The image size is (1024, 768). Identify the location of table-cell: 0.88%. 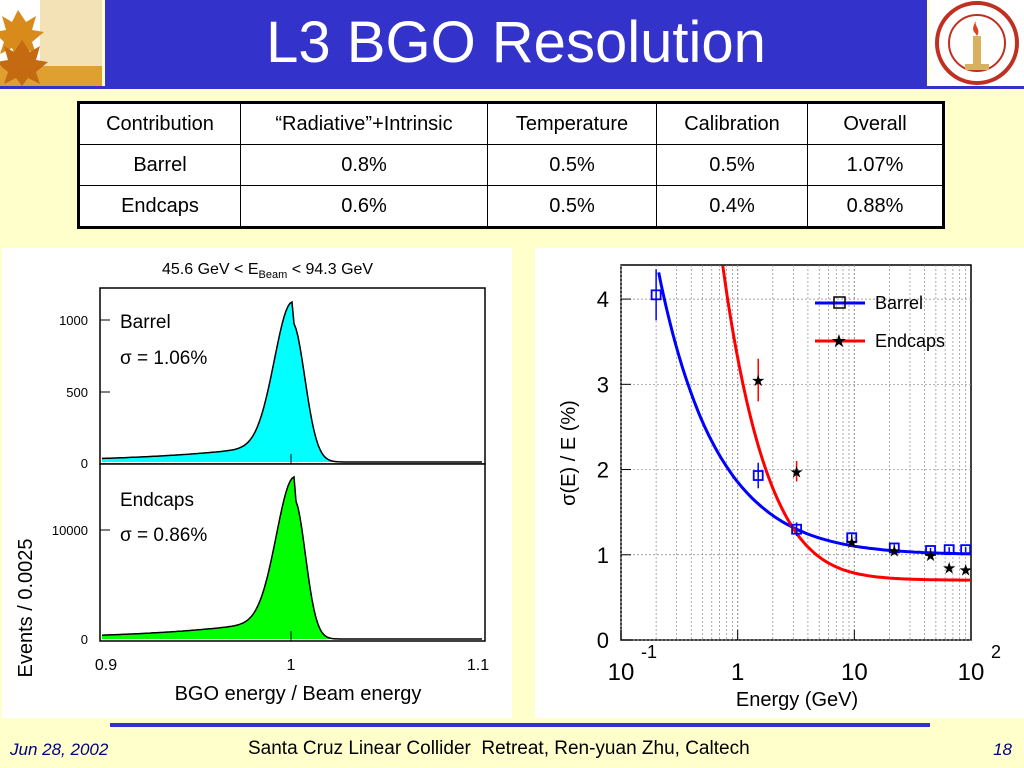
(875, 206).